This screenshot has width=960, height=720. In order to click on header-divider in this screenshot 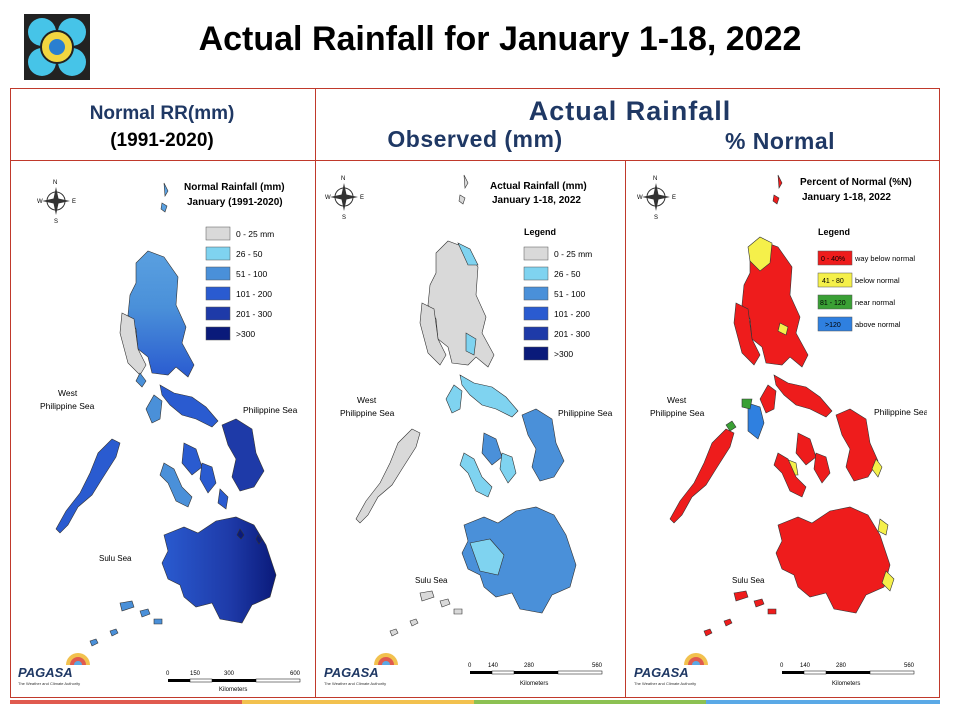, I will do `click(475, 160)`.